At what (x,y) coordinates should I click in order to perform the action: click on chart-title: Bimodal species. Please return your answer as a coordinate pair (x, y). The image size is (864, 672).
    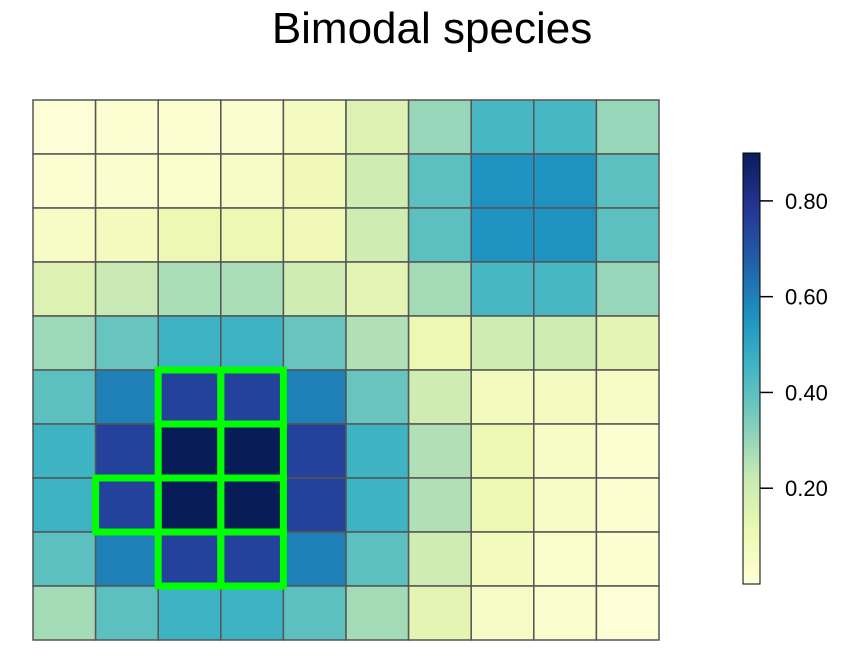
    Looking at the image, I should click on (432, 28).